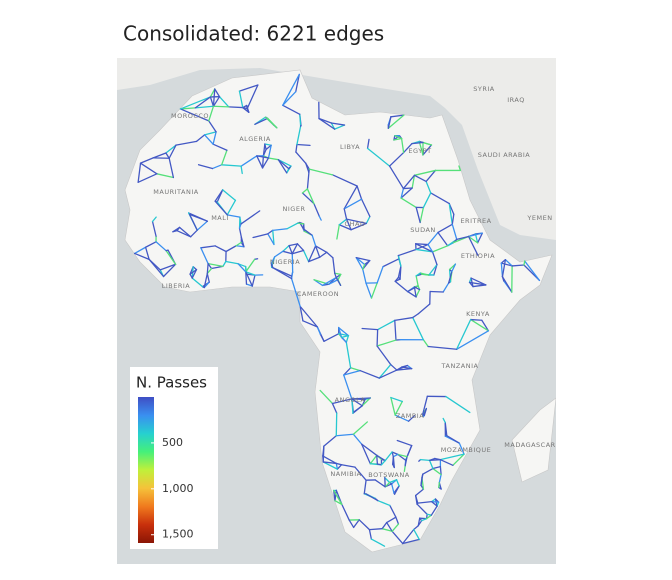 The width and height of the screenshot is (672, 580). I want to click on legend: N. Passes 500 1,000 1,500, so click(174, 458).